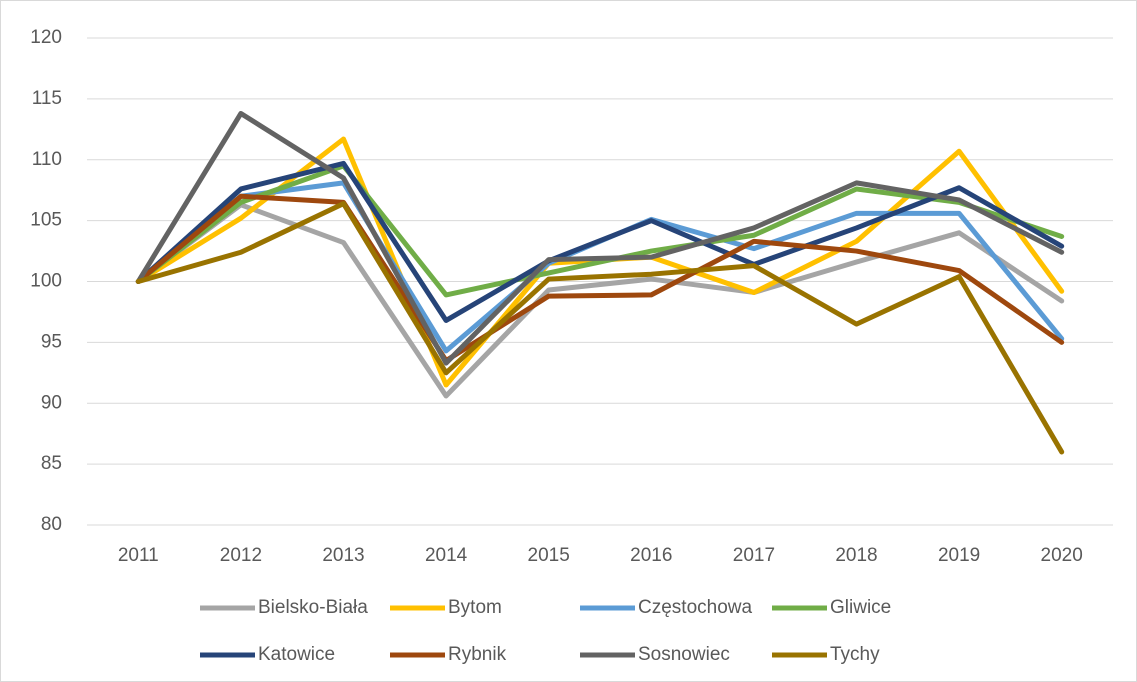 Image resolution: width=1137 pixels, height=682 pixels. I want to click on x-tick-label: 2016, so click(651, 555).